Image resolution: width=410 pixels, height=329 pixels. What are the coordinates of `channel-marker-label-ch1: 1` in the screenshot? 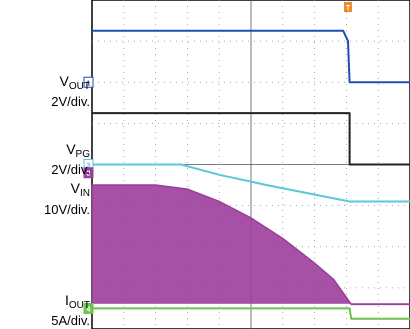 It's located at (89, 83).